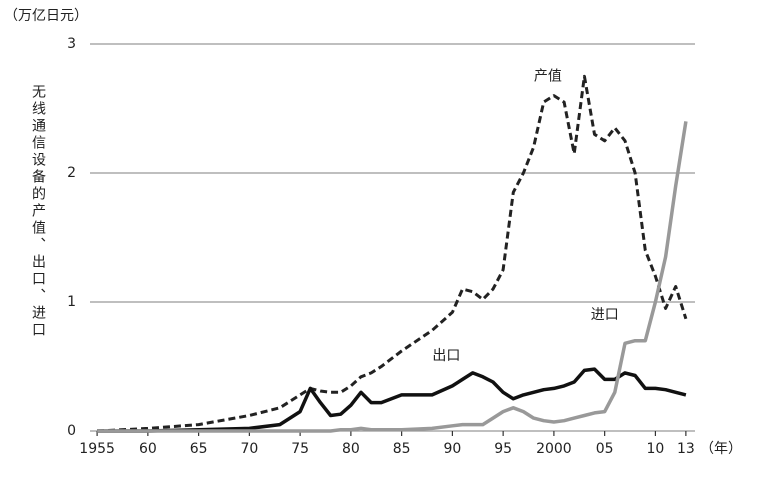 This screenshot has width=763, height=484. Describe the element at coordinates (71, 173) in the screenshot. I see `y-tick-label: 2` at that location.